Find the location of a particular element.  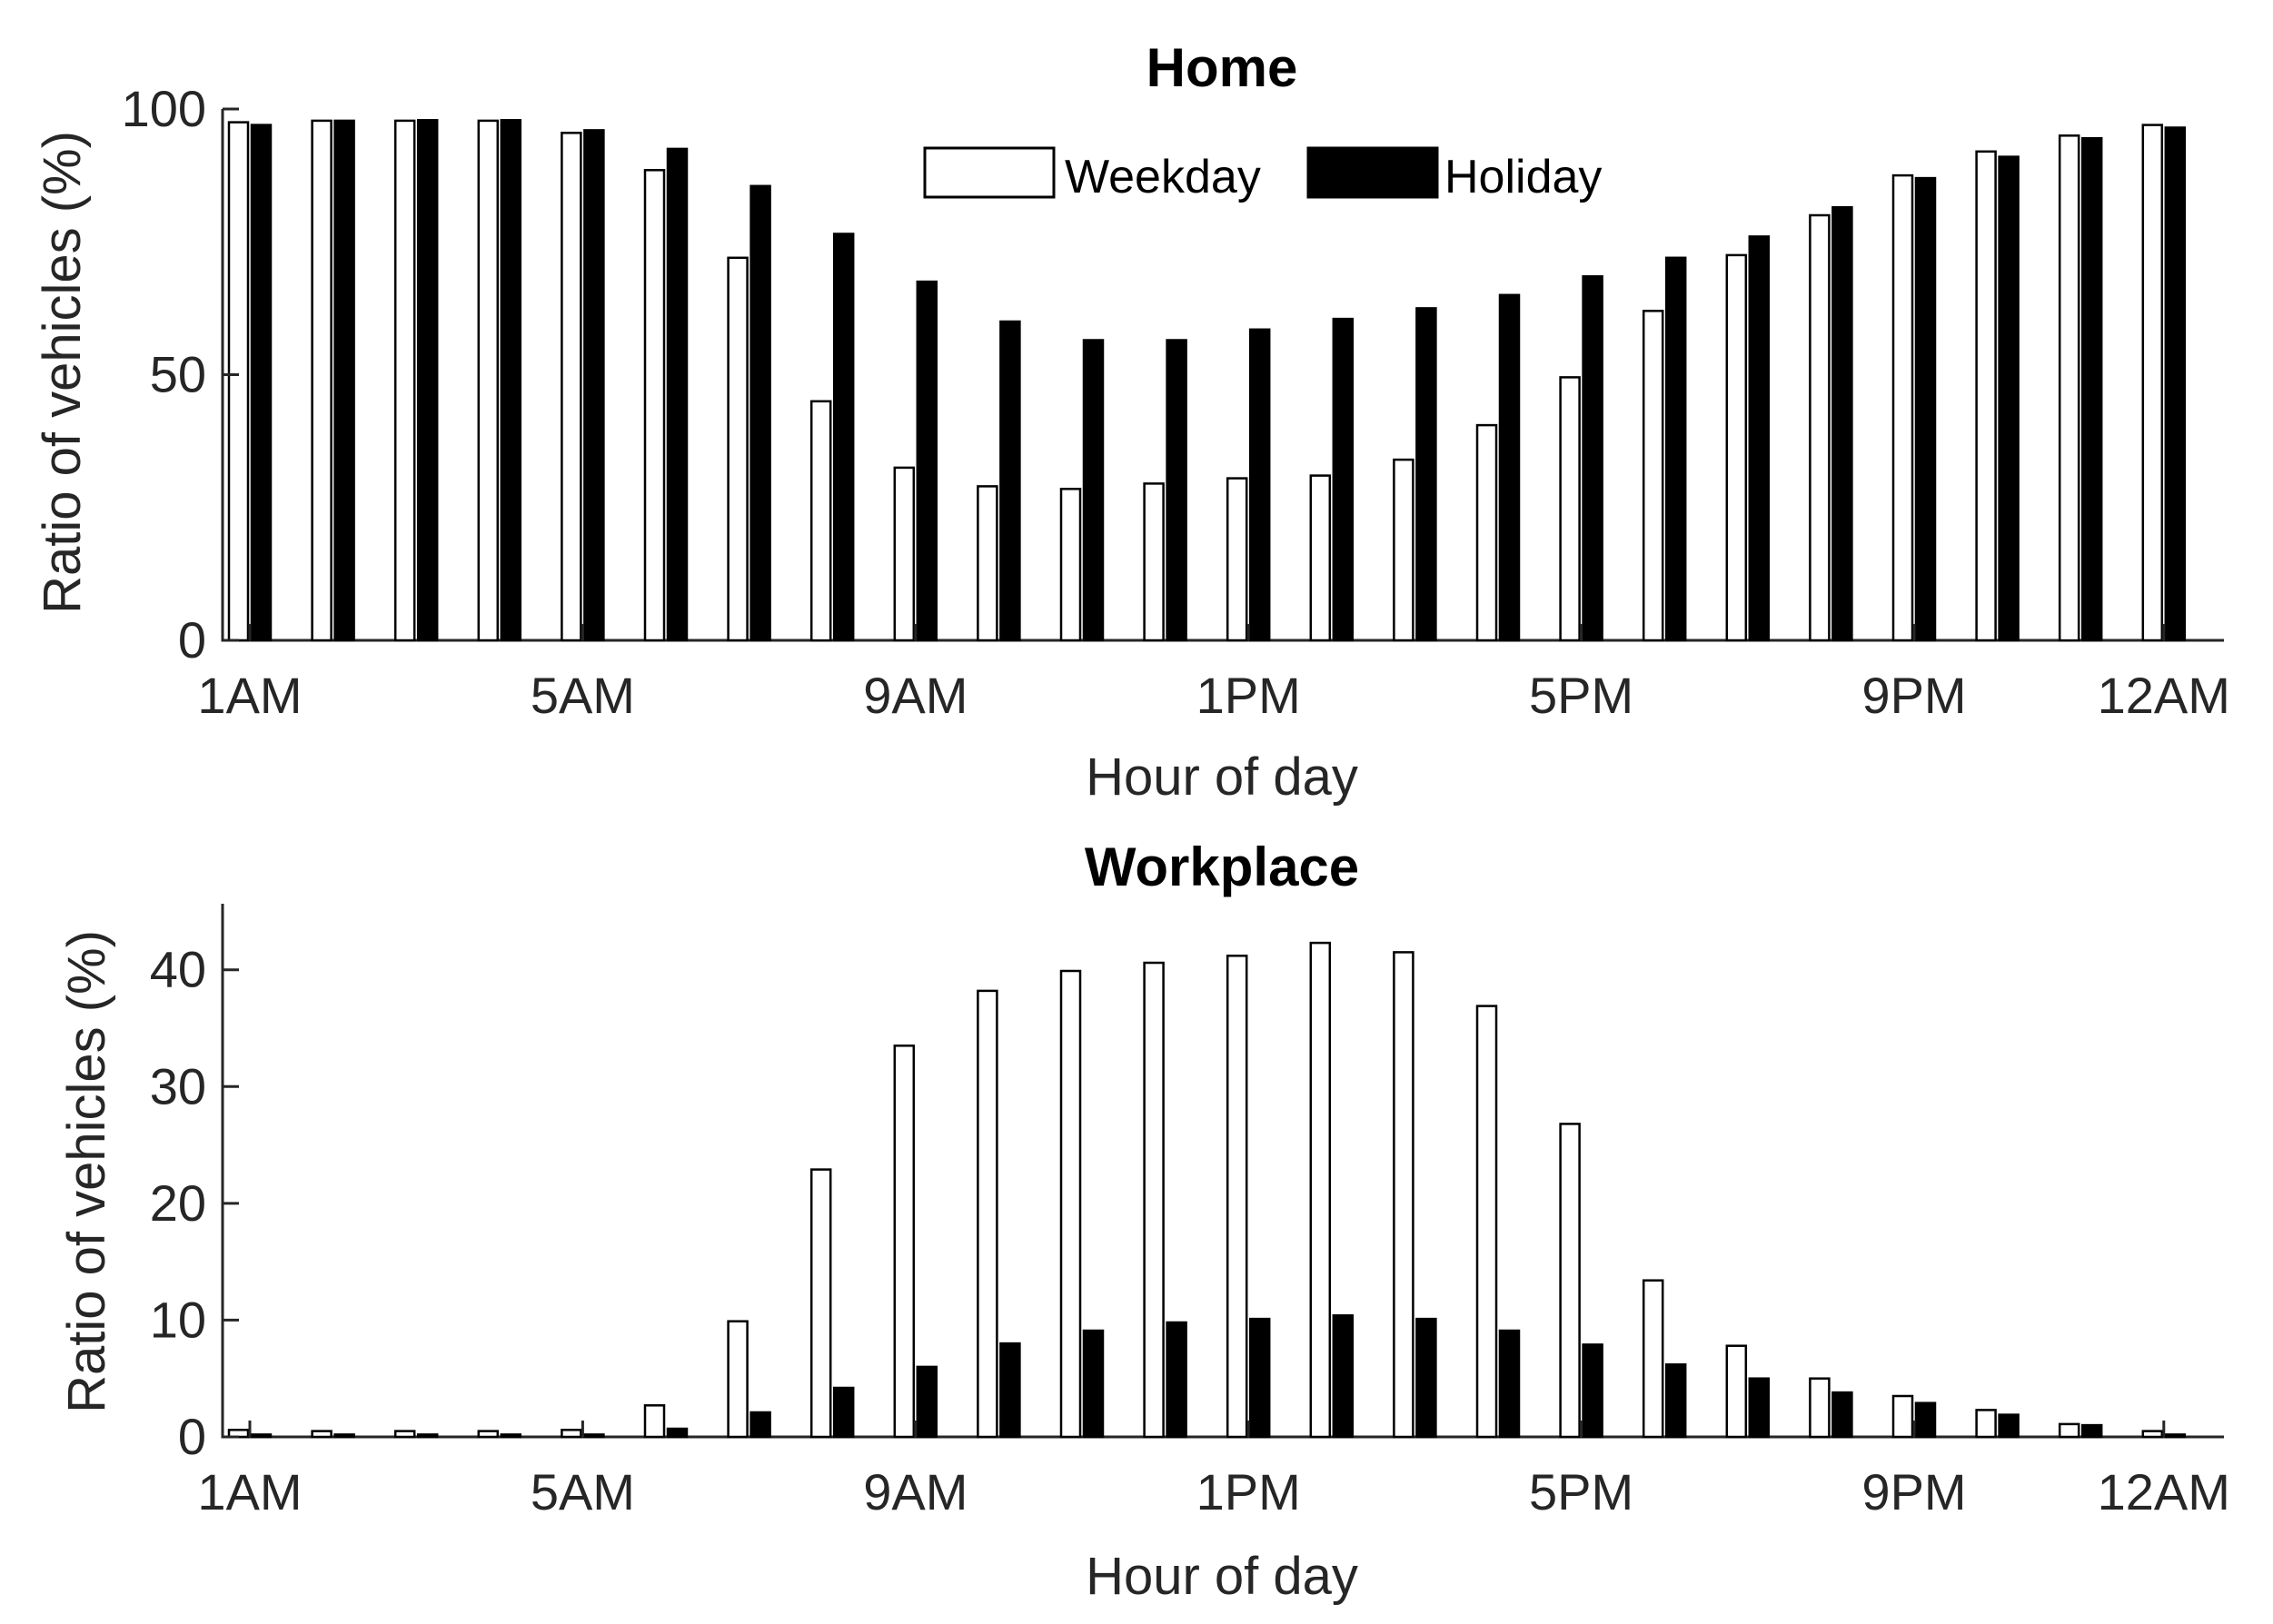

workplace-y-tick-label: 0 is located at coordinates (192, 1436).